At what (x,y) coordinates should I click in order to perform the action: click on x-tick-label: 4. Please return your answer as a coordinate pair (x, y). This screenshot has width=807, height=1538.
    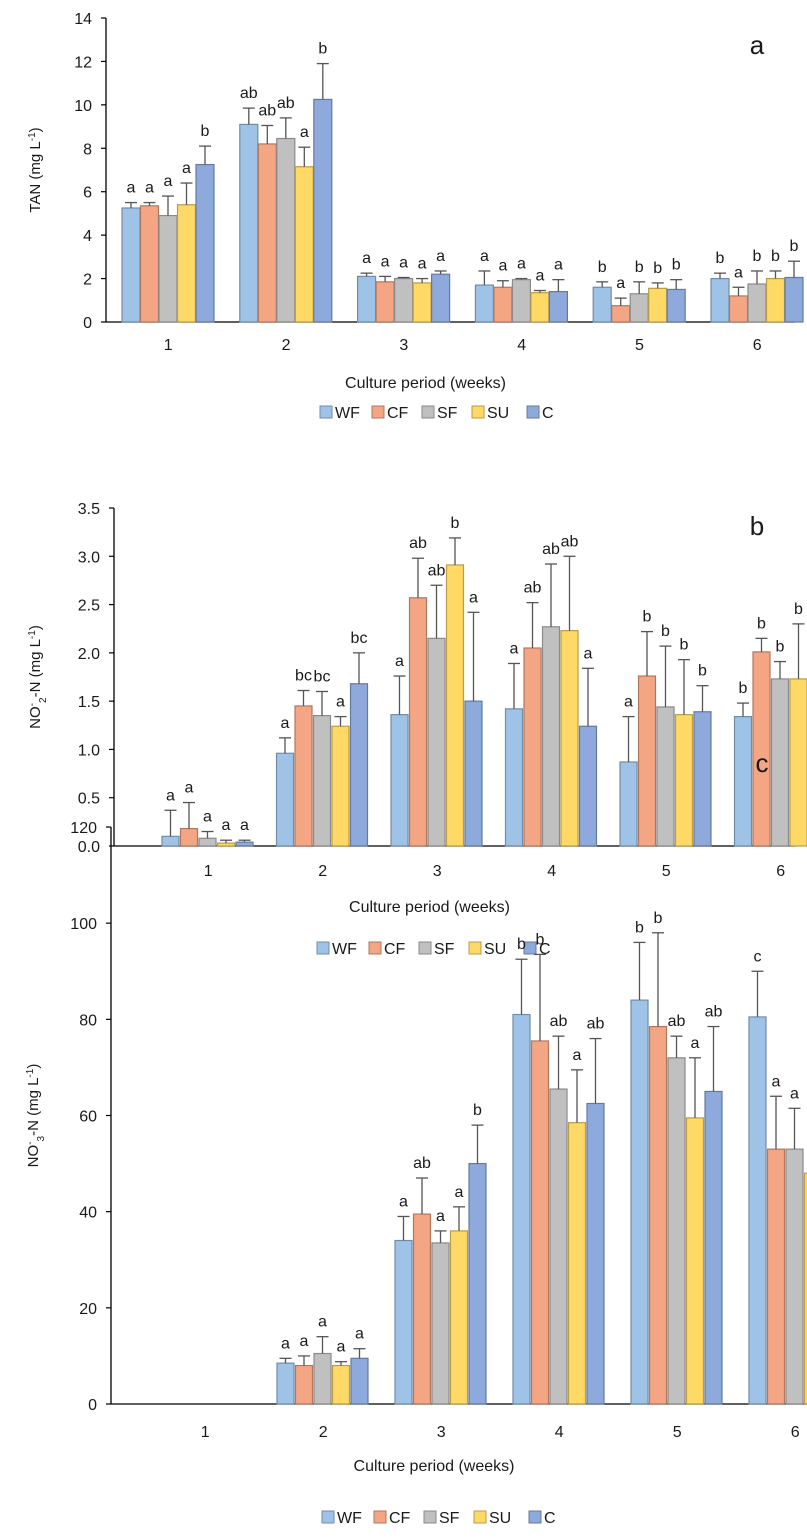
    Looking at the image, I should click on (521, 345).